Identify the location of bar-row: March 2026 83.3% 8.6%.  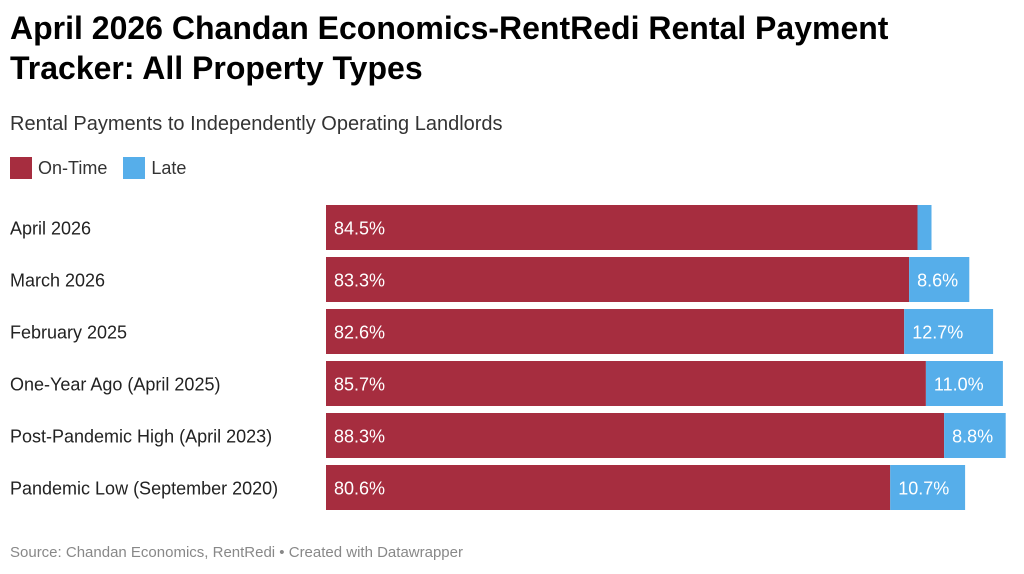
(490, 279).